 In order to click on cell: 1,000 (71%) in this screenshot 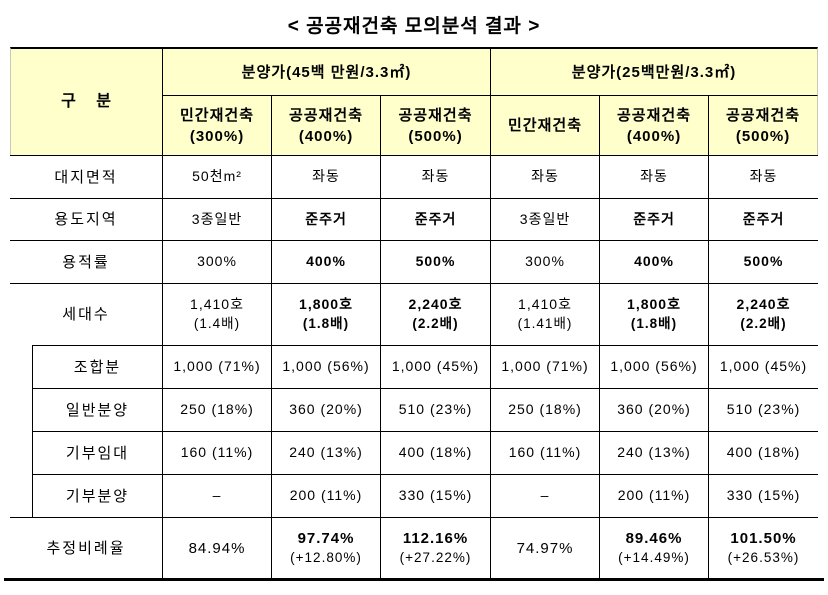, I will do `click(217, 366)`.